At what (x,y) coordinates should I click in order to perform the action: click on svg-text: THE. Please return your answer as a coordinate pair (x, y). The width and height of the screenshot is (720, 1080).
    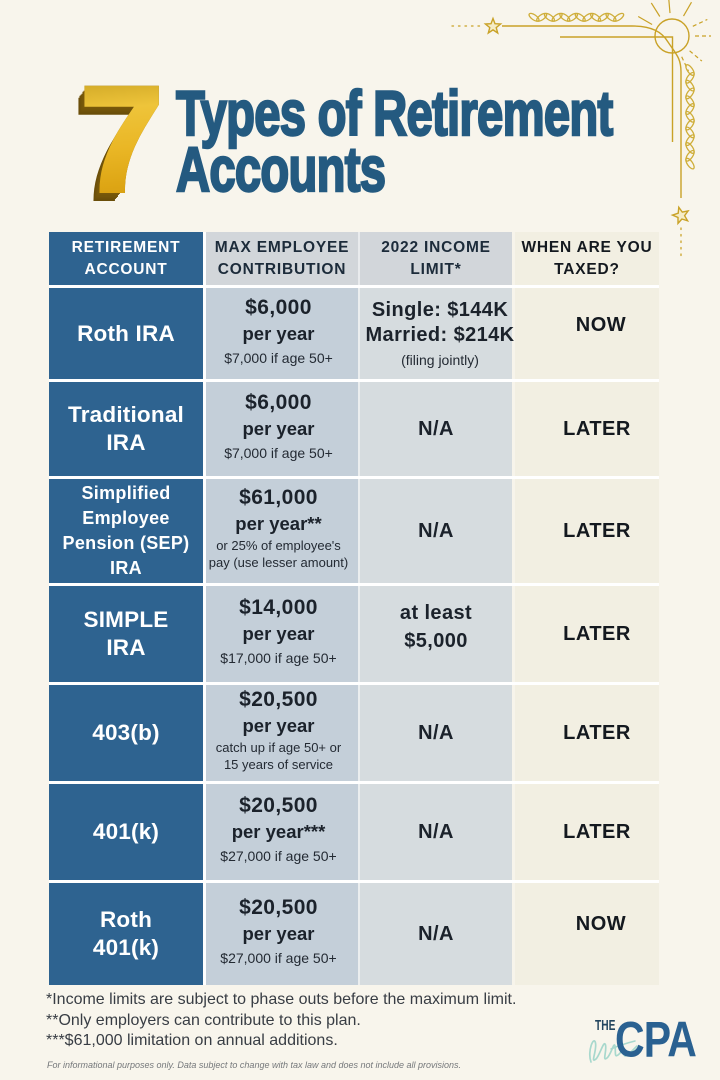
    Looking at the image, I should click on (605, 1025).